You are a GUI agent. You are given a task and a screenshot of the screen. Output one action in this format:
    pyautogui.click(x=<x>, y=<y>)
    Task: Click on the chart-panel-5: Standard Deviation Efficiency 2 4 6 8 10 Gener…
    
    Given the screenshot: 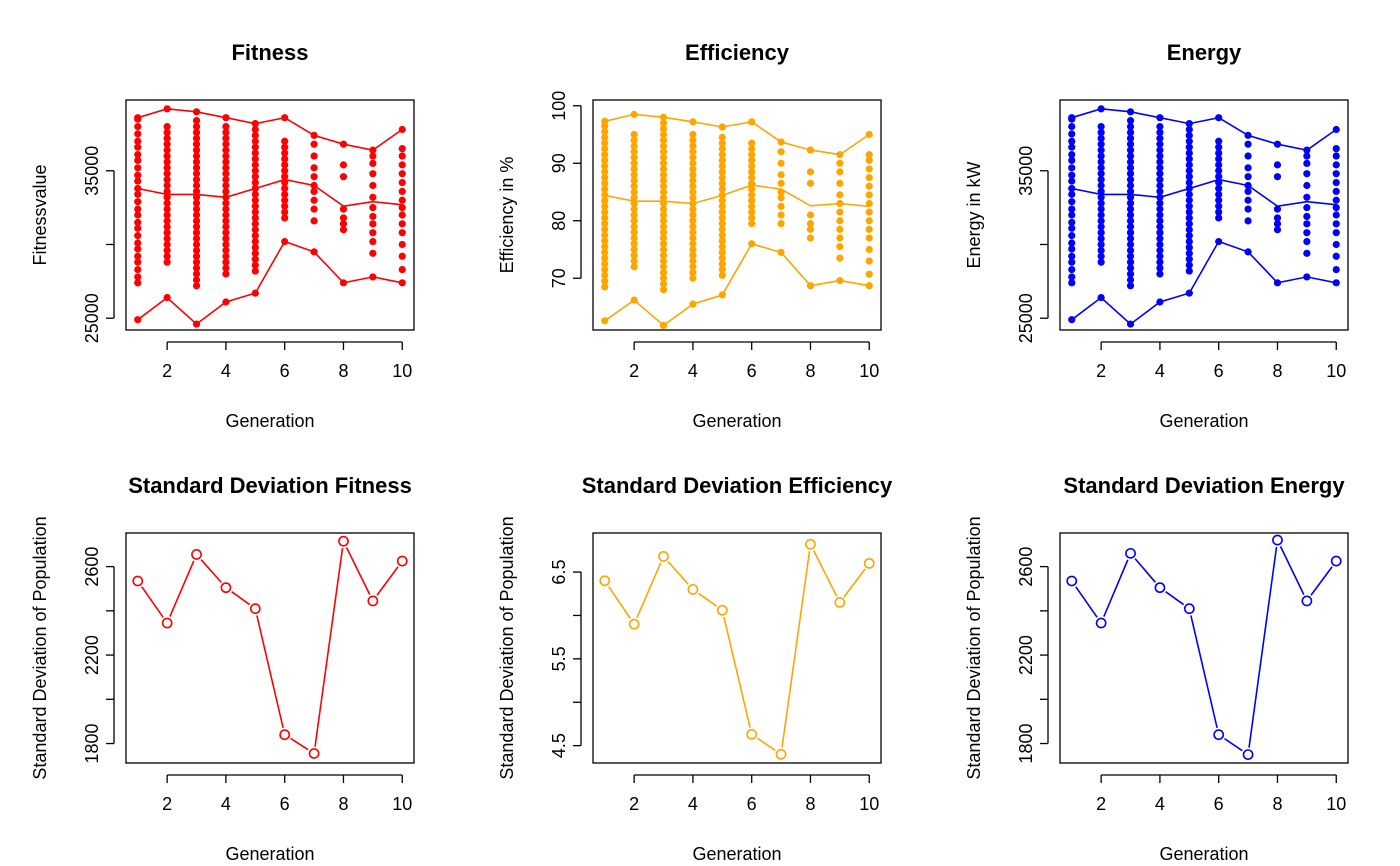 What is the action you would take?
    pyautogui.click(x=695, y=668)
    